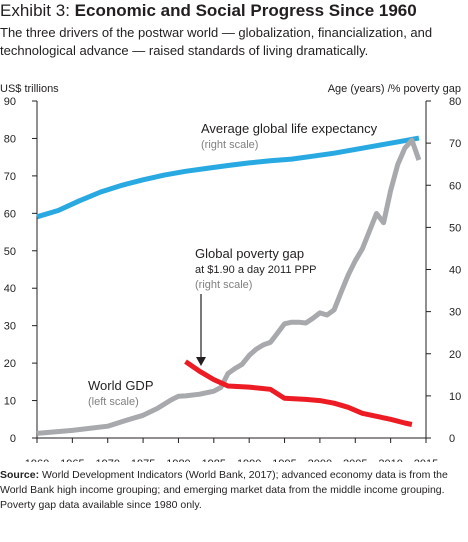 The image size is (468, 542). Describe the element at coordinates (214, 460) in the screenshot. I see `x-axis-tick-label: 1985` at that location.